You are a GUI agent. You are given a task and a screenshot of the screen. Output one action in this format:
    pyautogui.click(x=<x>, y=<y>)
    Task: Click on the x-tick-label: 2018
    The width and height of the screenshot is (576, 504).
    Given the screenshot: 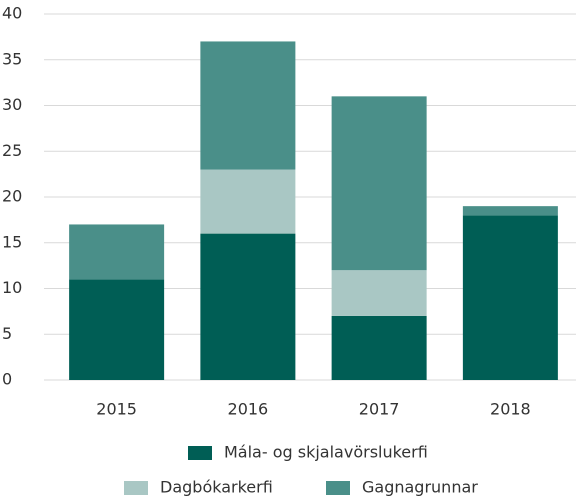 What is the action you would take?
    pyautogui.click(x=510, y=409)
    